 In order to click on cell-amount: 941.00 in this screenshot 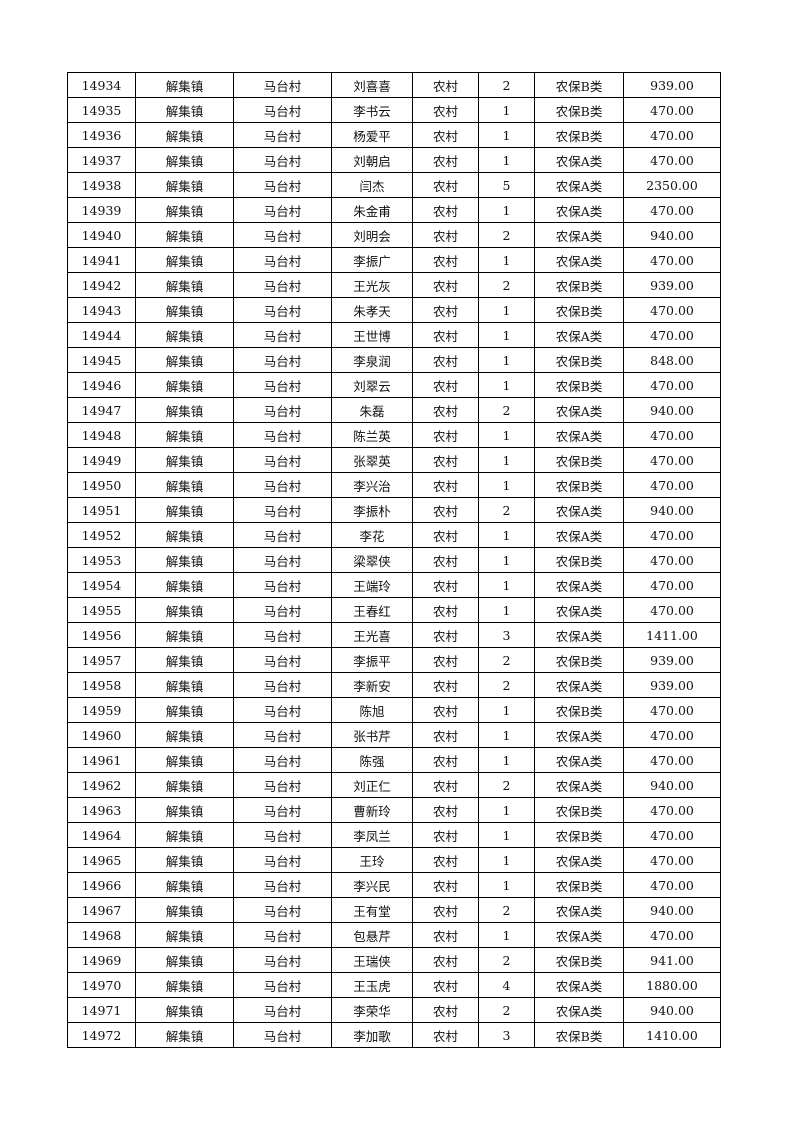, I will do `click(672, 960)`.